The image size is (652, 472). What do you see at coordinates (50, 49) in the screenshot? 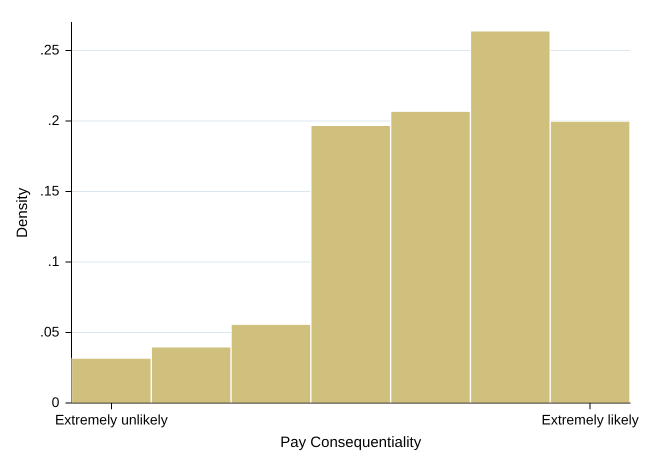
I see `y-tick-label: .25` at bounding box center [50, 49].